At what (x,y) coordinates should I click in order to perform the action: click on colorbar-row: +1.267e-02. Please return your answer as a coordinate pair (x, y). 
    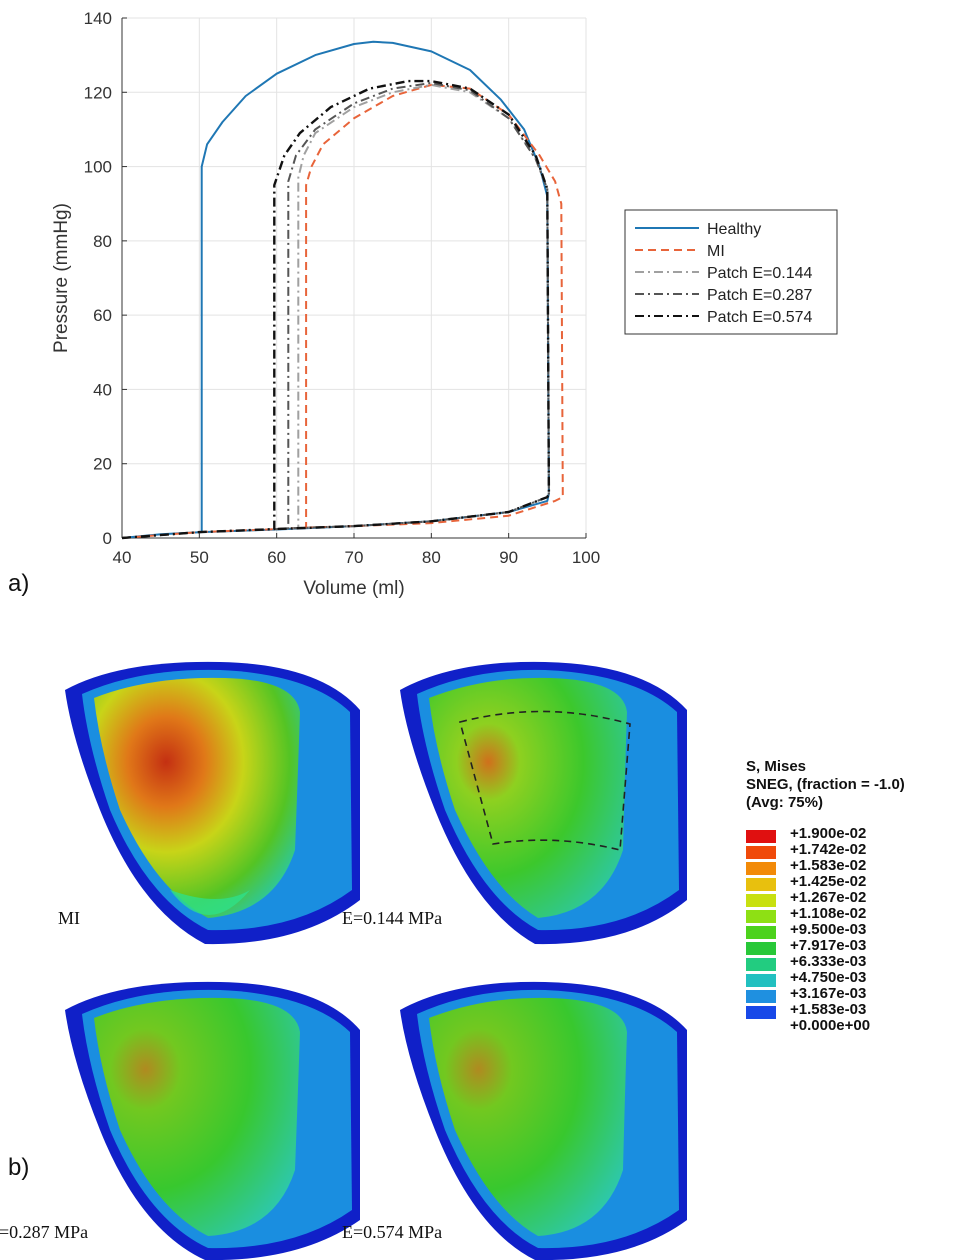
    Looking at the image, I should click on (853, 898).